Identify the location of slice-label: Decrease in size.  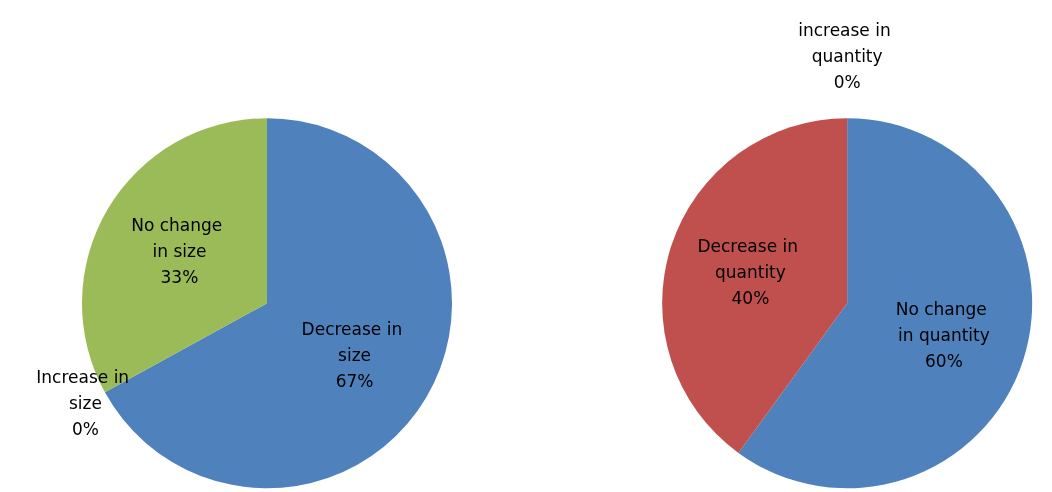
(354, 342).